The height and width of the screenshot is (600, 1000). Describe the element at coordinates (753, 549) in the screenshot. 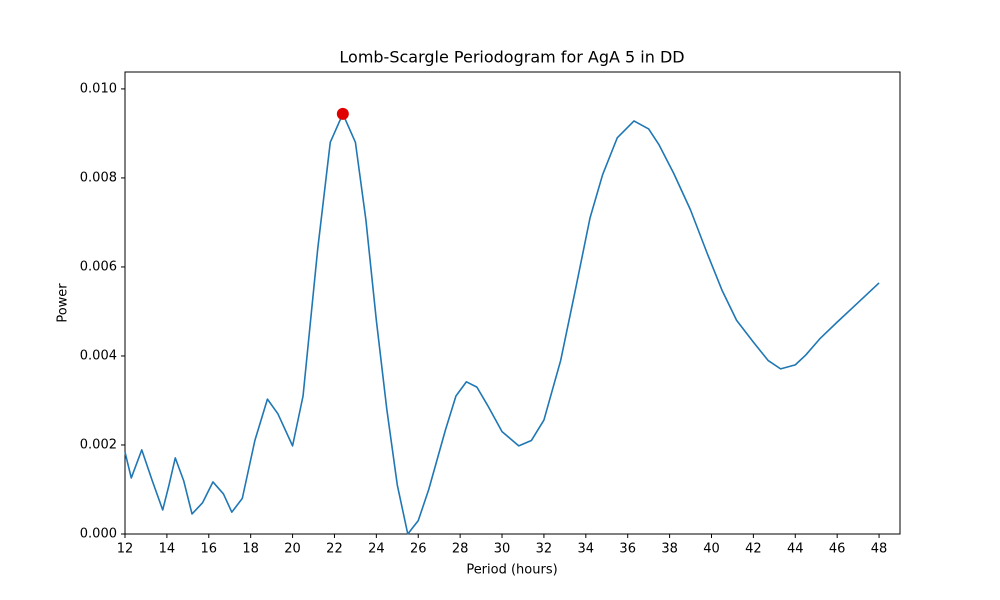

I see `x-tick-label: 42` at that location.